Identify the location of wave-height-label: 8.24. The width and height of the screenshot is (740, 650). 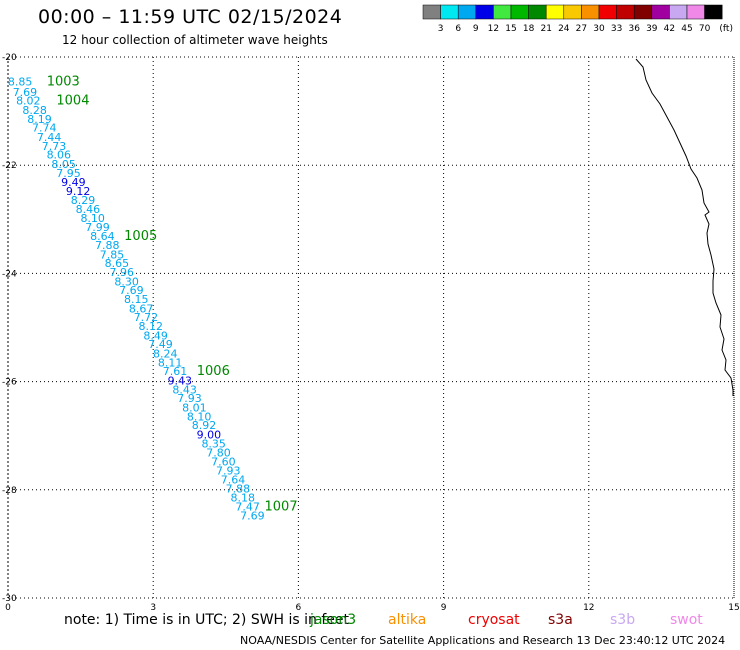
(165, 353).